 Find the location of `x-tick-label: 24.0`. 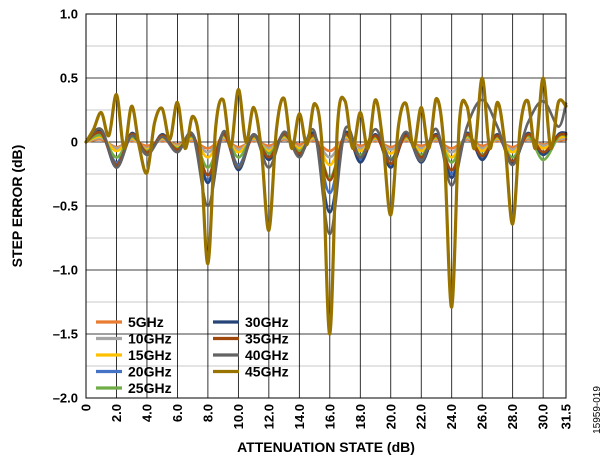

x-tick-label: 24.0 is located at coordinates (451, 416).